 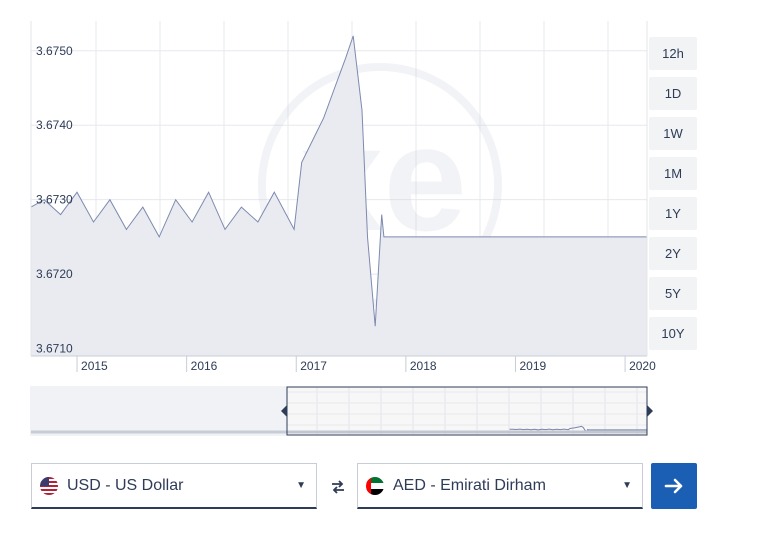 I want to click on range-button-1m: 1M, so click(x=673, y=173).